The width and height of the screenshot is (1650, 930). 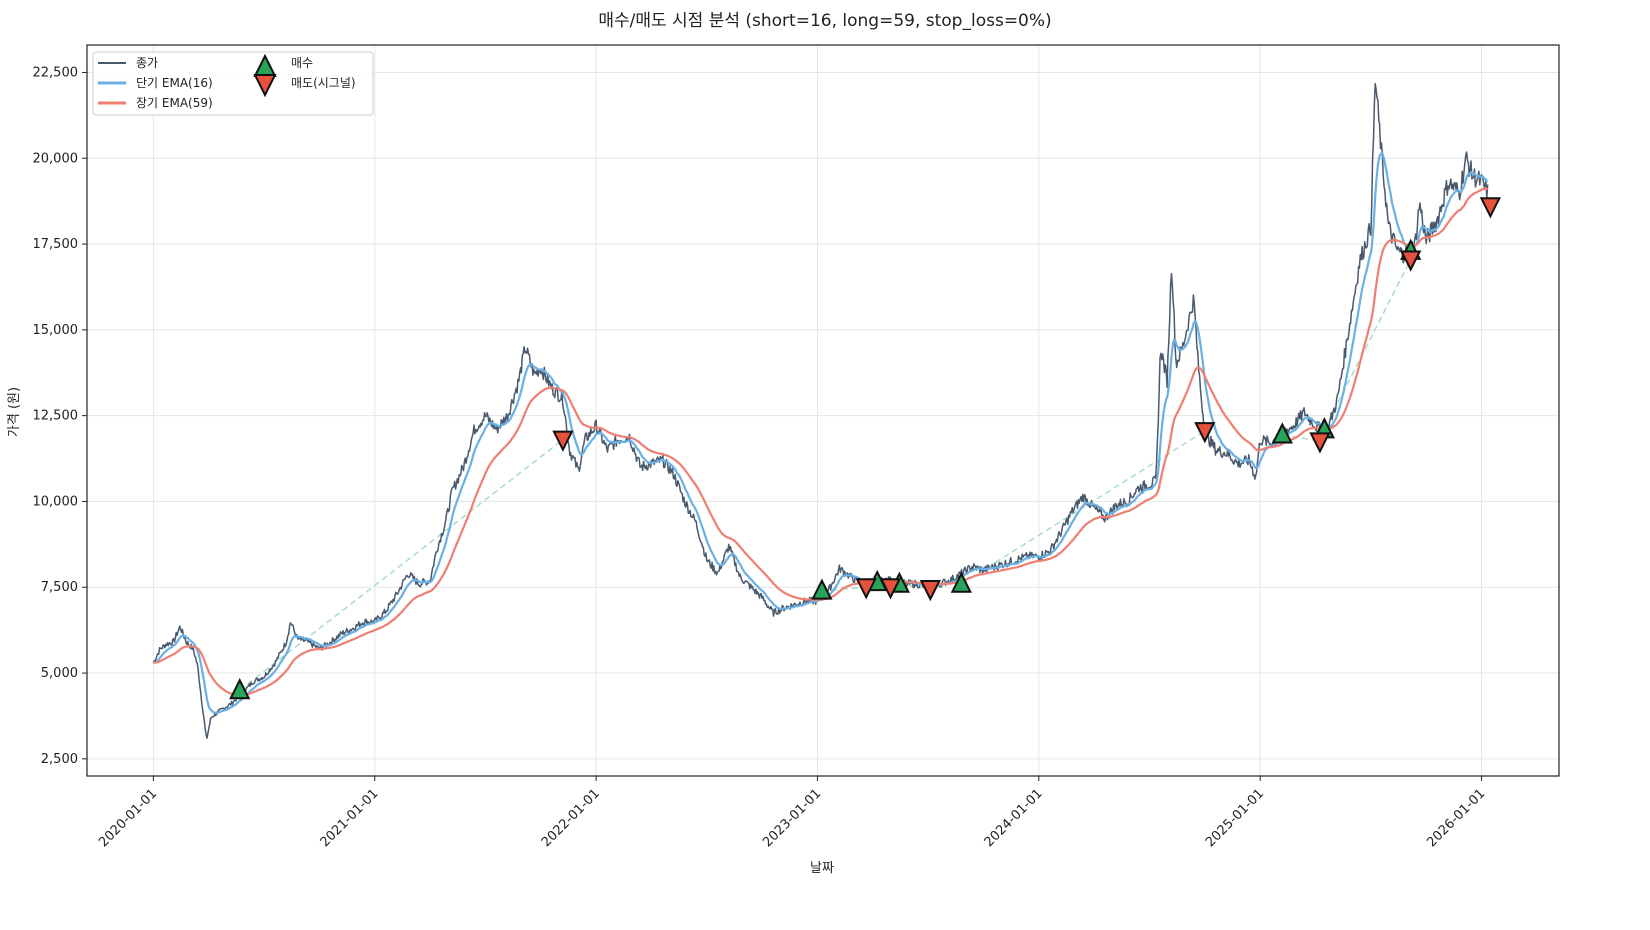 I want to click on legend: 종가 단기 EMA(16) 장기 EMA(59) 매수 매도(시그널), so click(x=233, y=83).